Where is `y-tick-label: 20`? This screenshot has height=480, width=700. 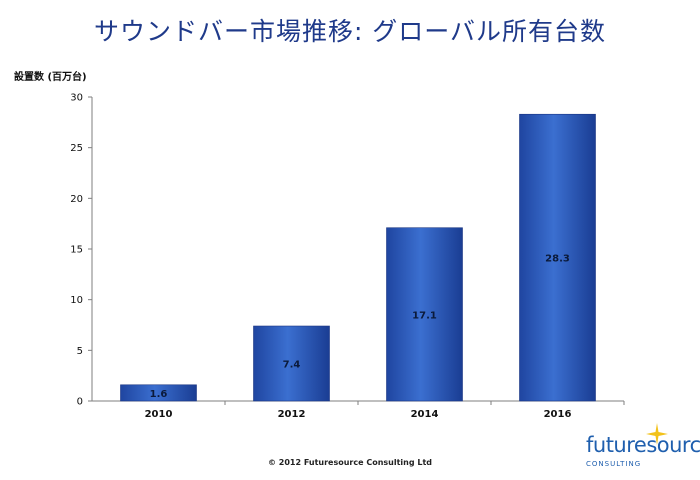 y-tick-label: 20 is located at coordinates (76, 199).